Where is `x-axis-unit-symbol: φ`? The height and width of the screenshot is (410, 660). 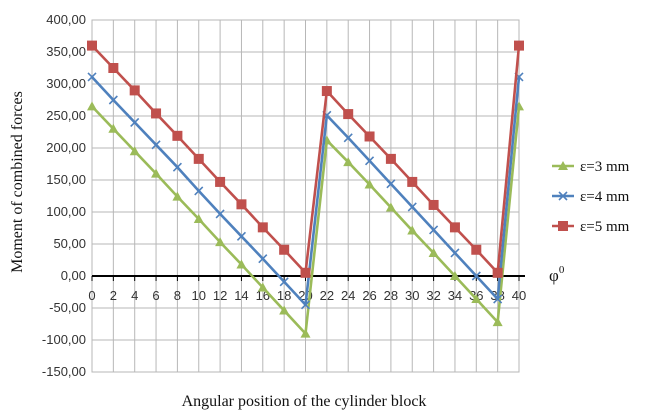
x-axis-unit-symbol: φ is located at coordinates (554, 275).